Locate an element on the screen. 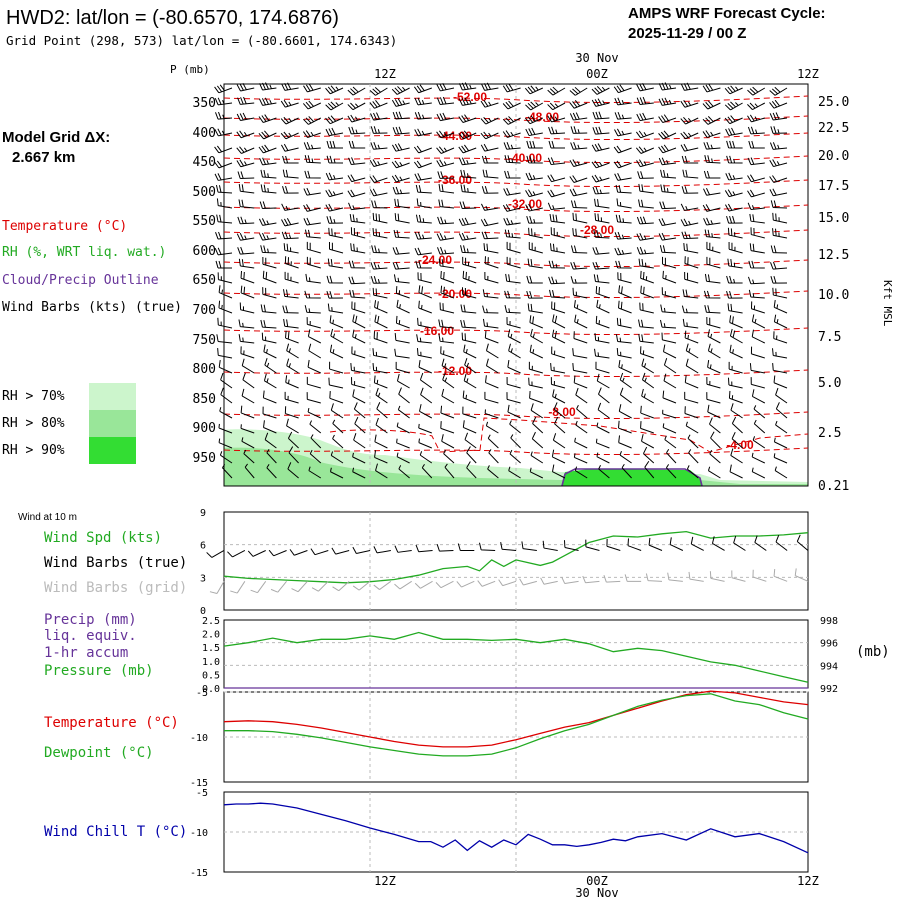 The image size is (900, 900). pressure-tick-label: 600 is located at coordinates (204, 251).